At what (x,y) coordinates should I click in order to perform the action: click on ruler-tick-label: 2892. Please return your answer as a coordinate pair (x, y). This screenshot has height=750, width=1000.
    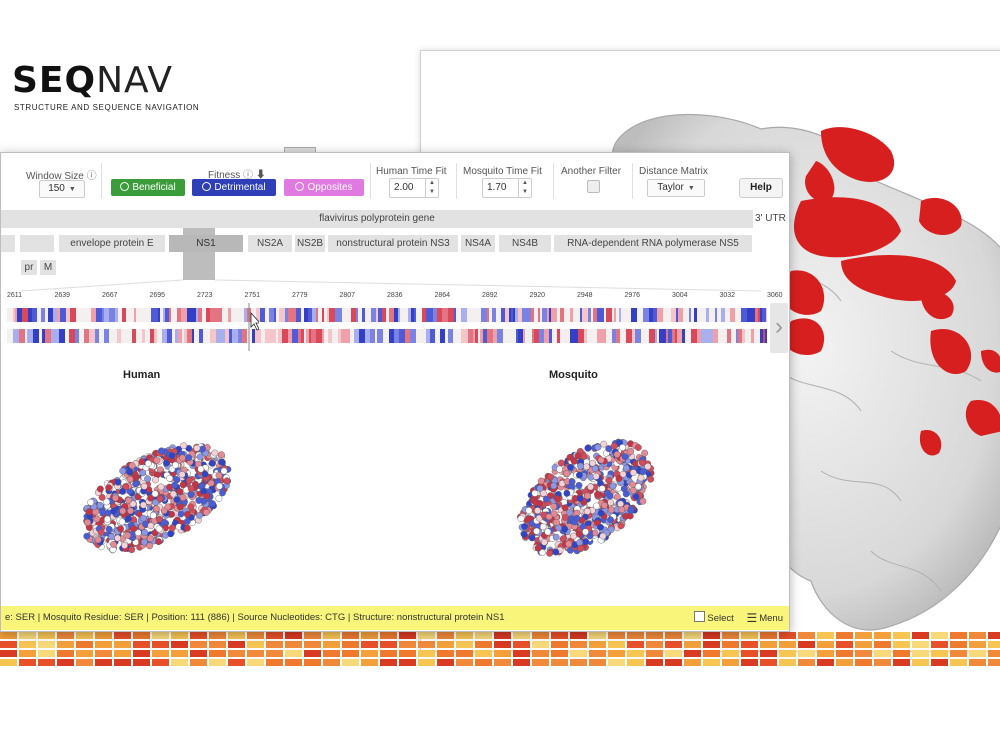
    Looking at the image, I should click on (490, 295).